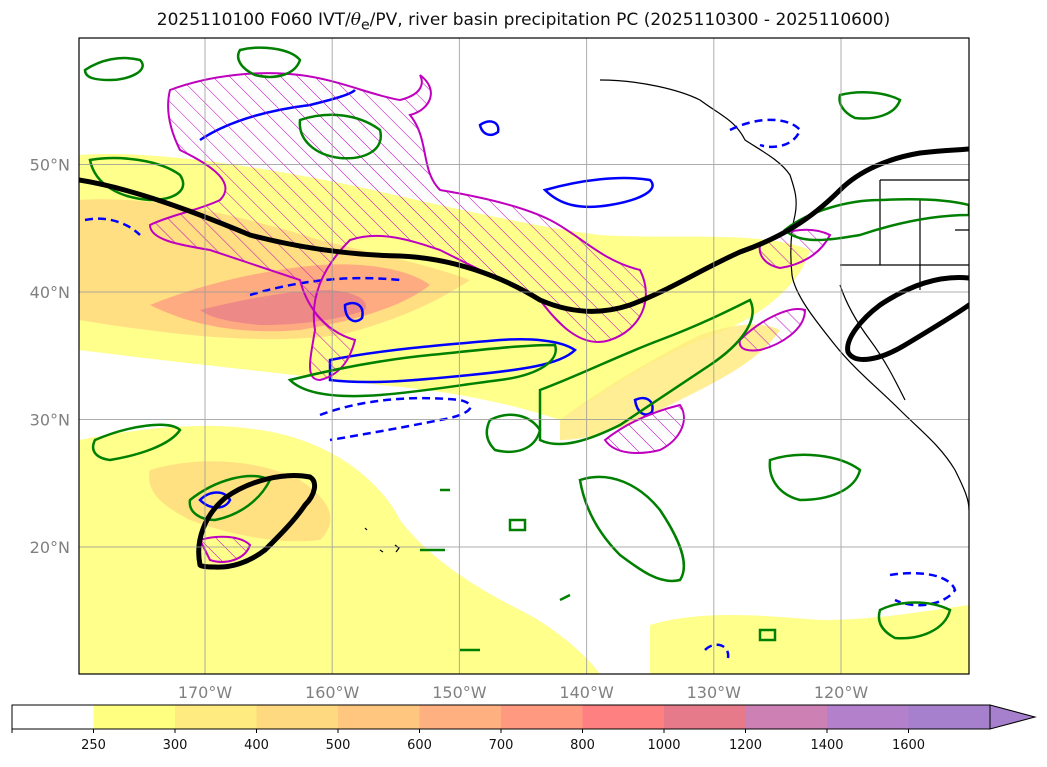 The image size is (1047, 767). What do you see at coordinates (355, 20) in the screenshot?
I see `title-theta: θ` at bounding box center [355, 20].